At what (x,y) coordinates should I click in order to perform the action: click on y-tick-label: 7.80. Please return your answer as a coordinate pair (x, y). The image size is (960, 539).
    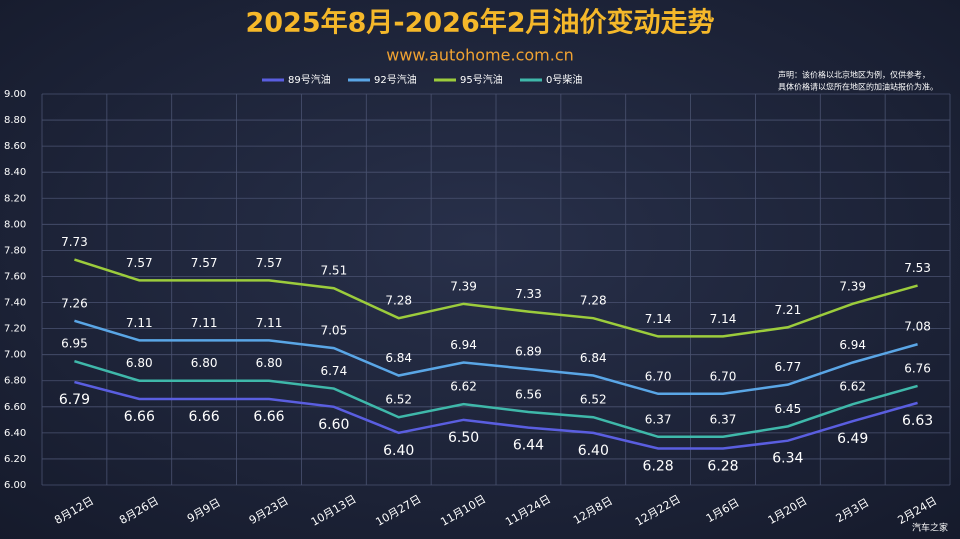
    Looking at the image, I should click on (15, 250).